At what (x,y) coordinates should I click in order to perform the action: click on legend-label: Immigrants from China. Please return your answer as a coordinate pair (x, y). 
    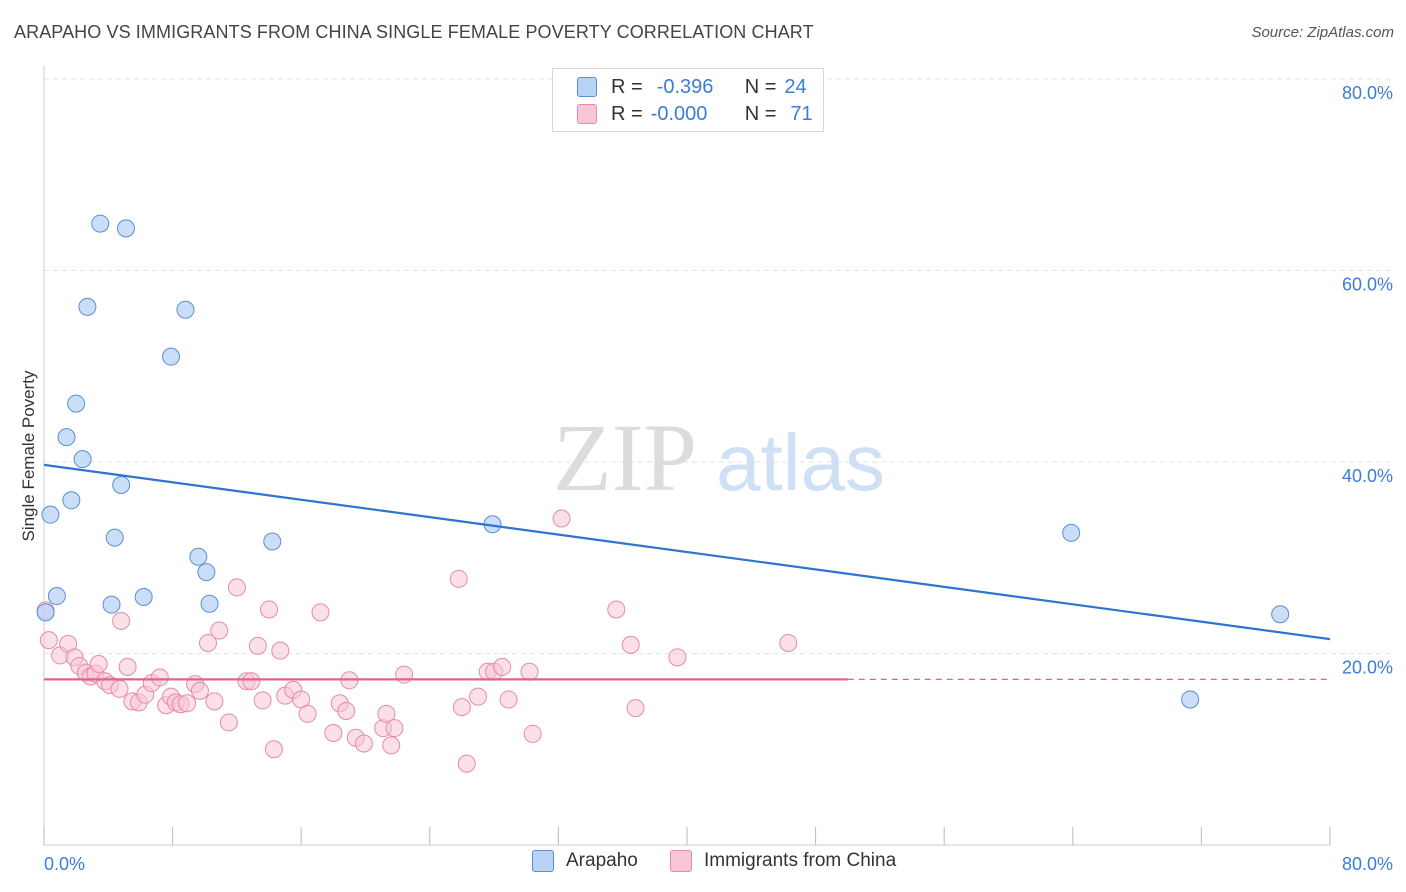
    Looking at the image, I should click on (800, 860).